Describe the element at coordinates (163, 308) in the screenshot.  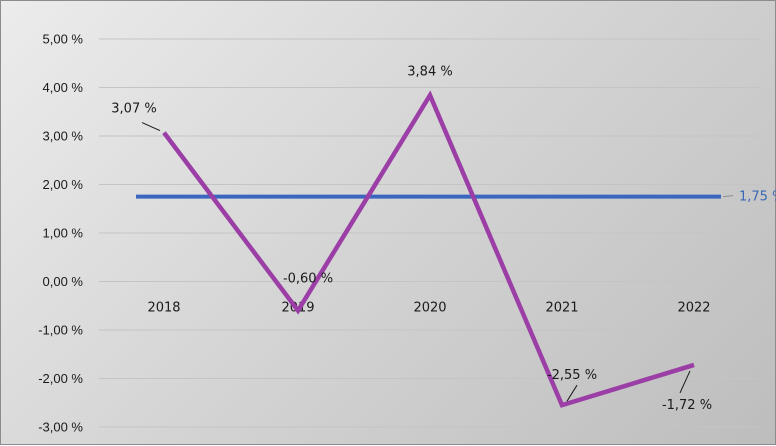
I see `x-tick-label: 2018` at that location.